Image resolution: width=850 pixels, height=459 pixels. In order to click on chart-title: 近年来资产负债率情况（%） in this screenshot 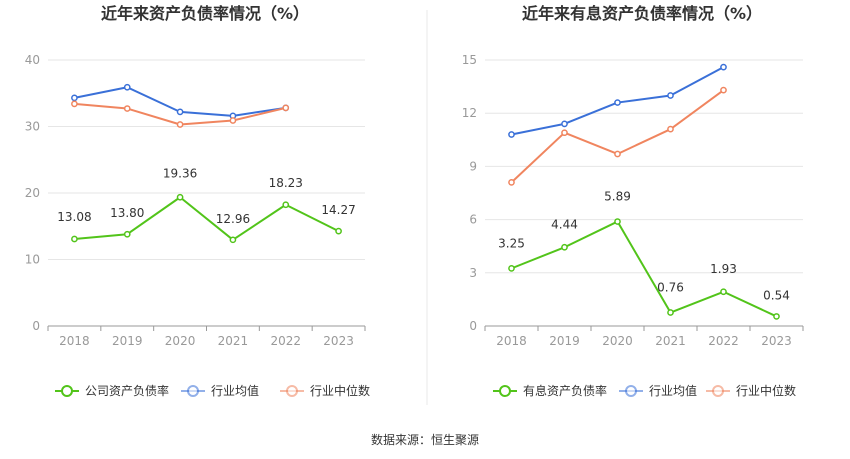, I will do `click(205, 13)`.